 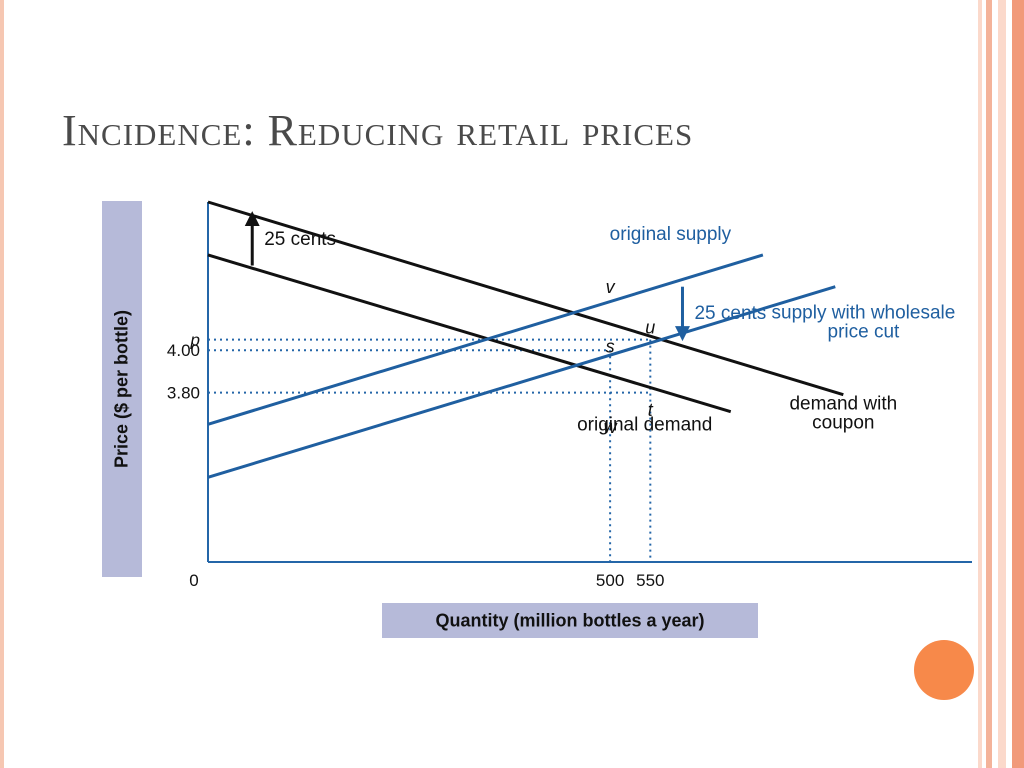 What do you see at coordinates (611, 427) in the screenshot?
I see `point-label-w: w` at bounding box center [611, 427].